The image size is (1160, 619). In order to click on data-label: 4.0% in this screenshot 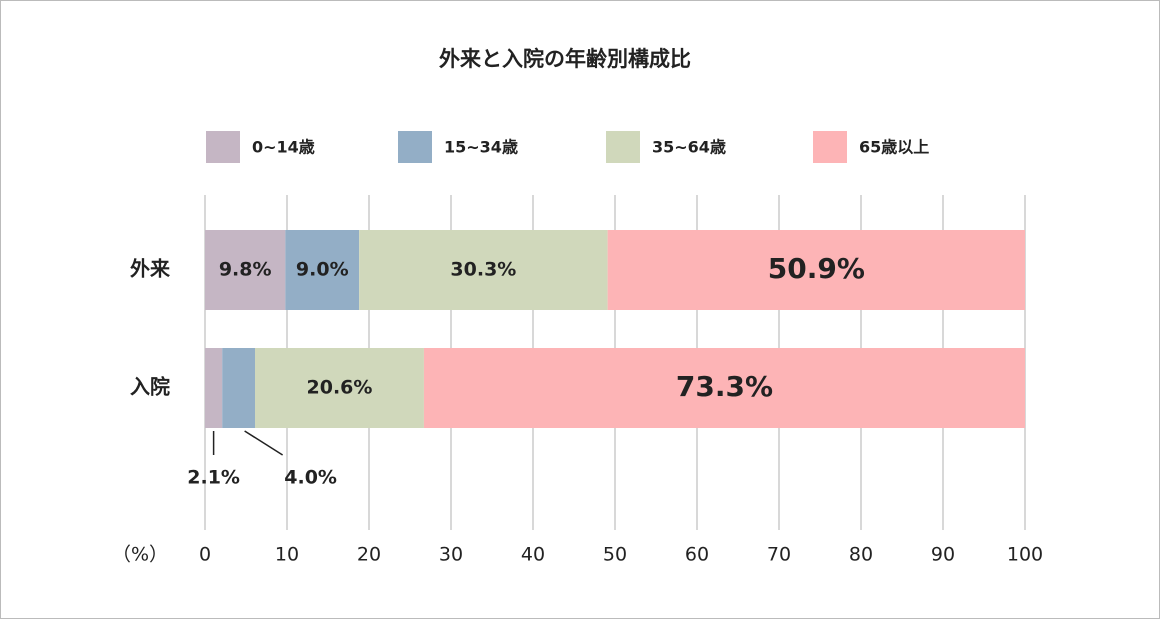, I will do `click(310, 478)`.